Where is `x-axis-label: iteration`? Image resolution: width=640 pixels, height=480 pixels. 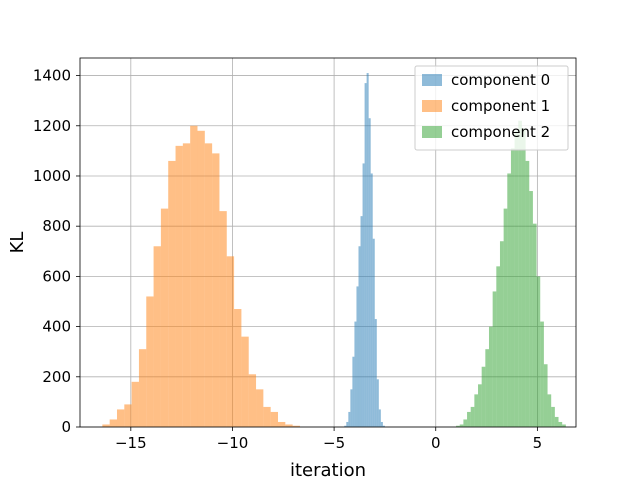
x-axis-label: iteration is located at coordinates (328, 470).